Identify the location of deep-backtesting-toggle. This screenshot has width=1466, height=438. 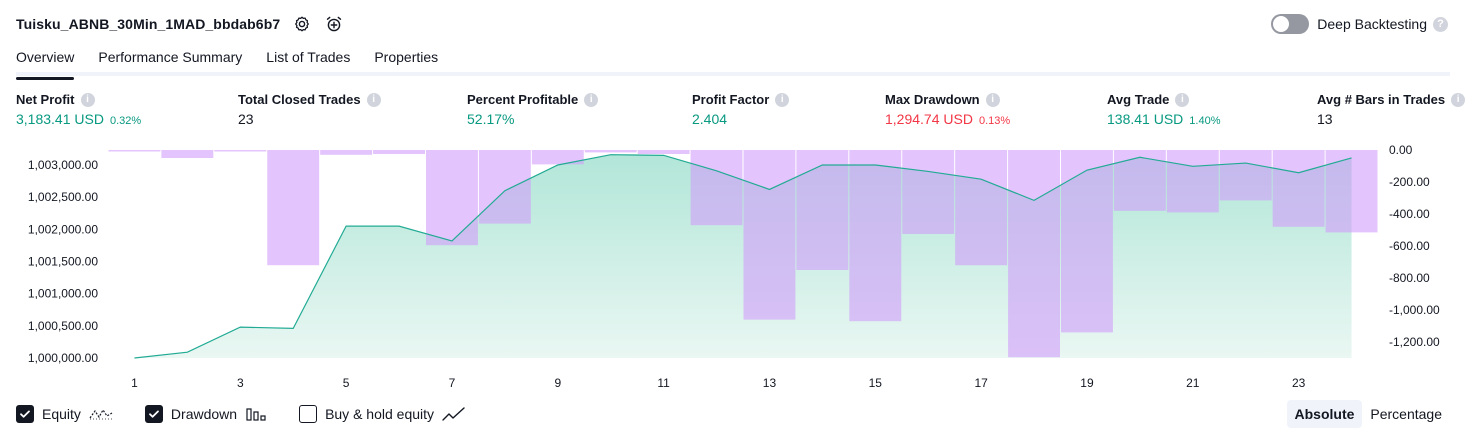
(1290, 24).